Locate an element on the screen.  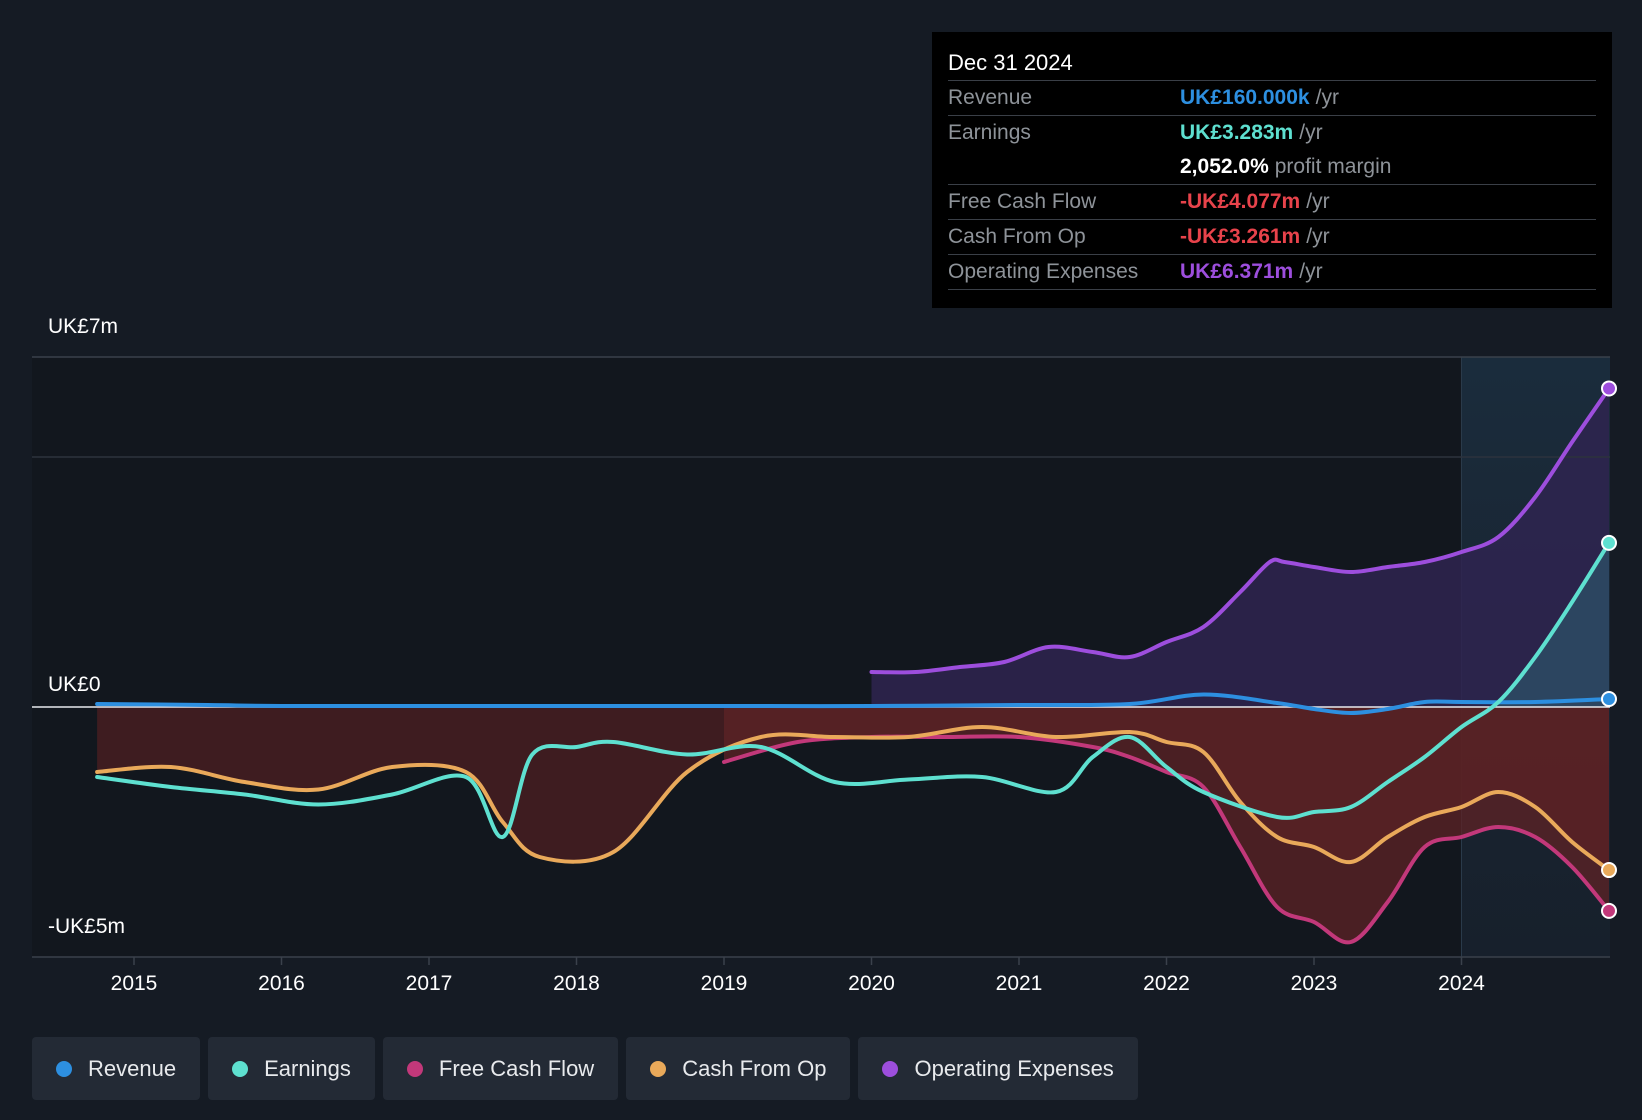
legend-item-earnings: Earnings is located at coordinates (291, 1068).